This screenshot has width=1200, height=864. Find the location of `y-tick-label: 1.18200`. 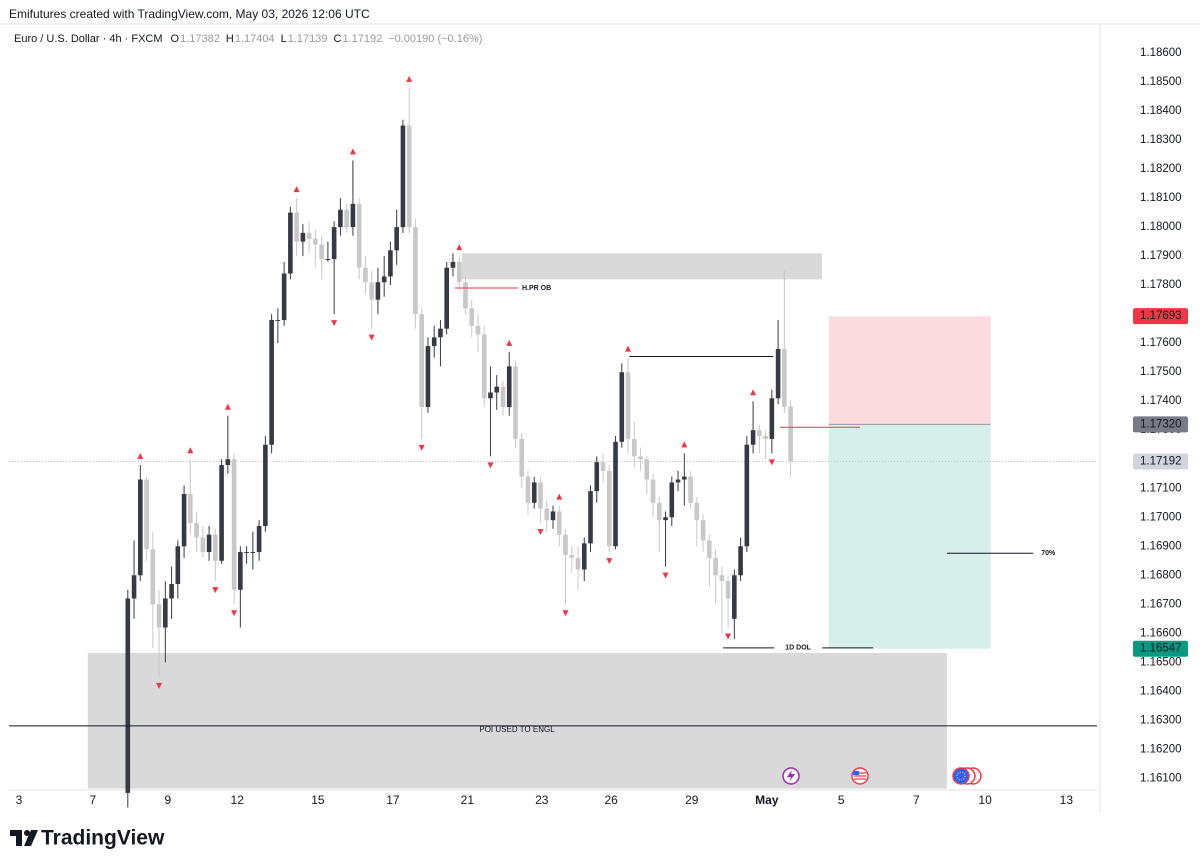

y-tick-label: 1.18200 is located at coordinates (1161, 169).